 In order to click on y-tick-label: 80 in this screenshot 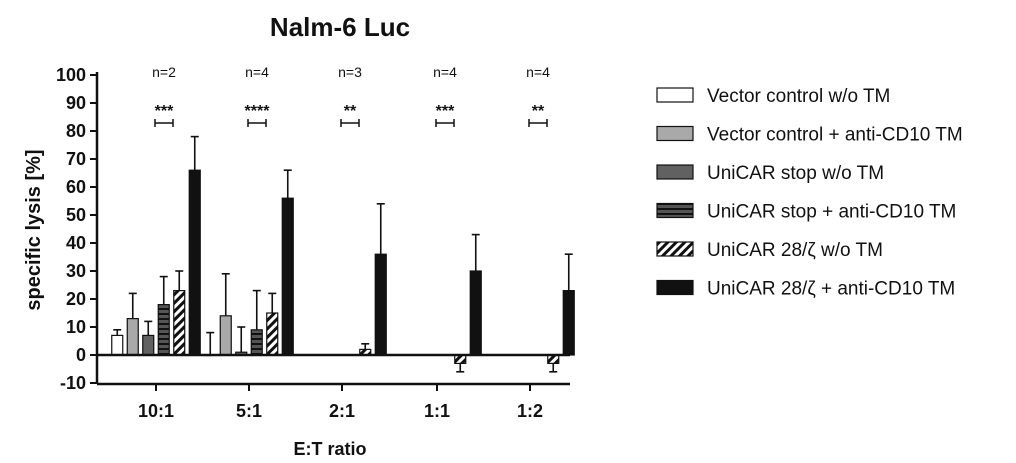, I will do `click(76, 131)`.